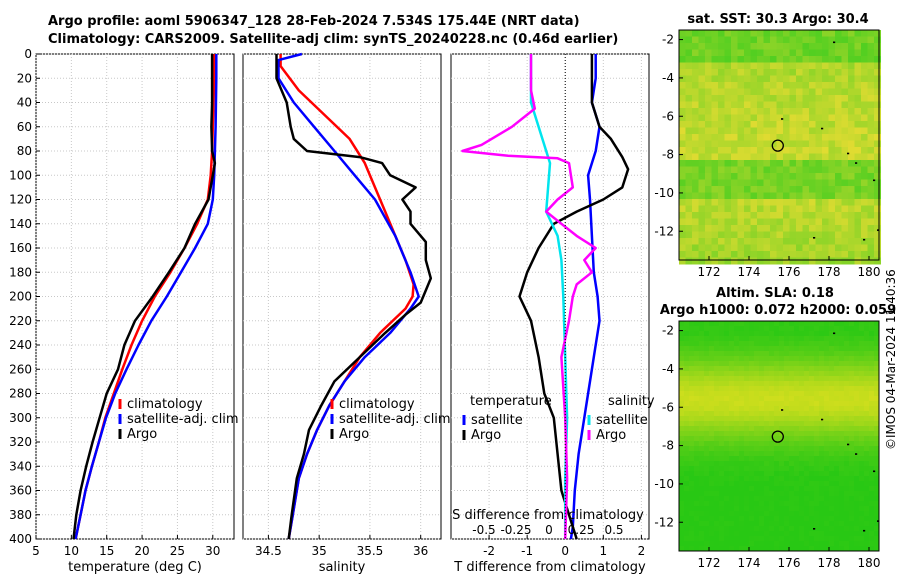 This screenshot has height=580, width=900. What do you see at coordinates (71, 551) in the screenshot?
I see `temperature-xtick-label: 10` at bounding box center [71, 551].